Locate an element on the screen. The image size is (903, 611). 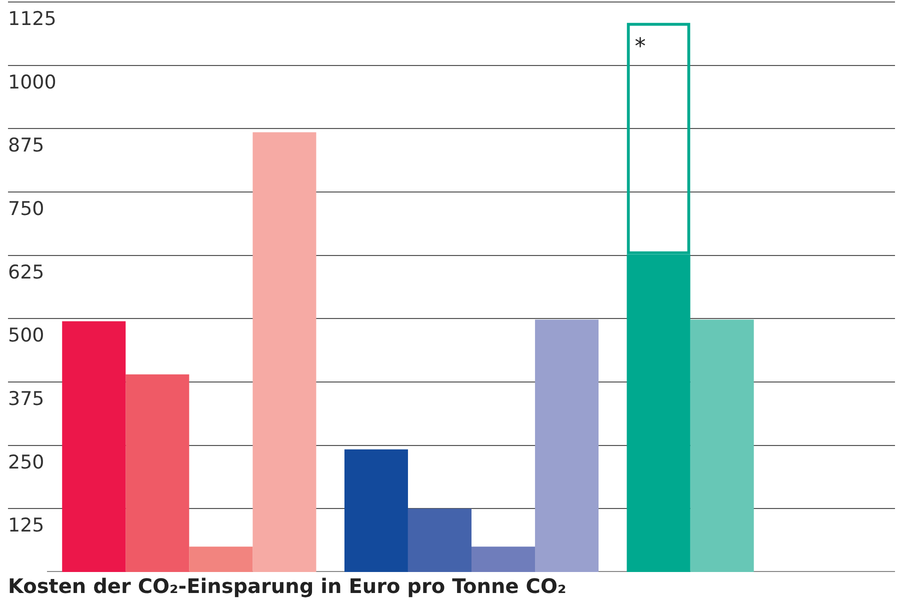
y-tick-label: 875 is located at coordinates (26, 145).